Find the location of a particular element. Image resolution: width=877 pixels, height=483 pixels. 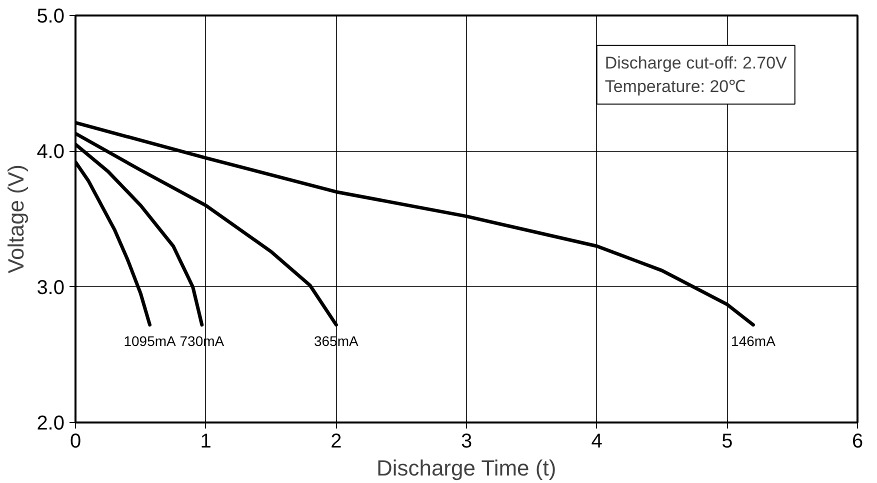

y-tick-label: 3.0 is located at coordinates (50, 287).